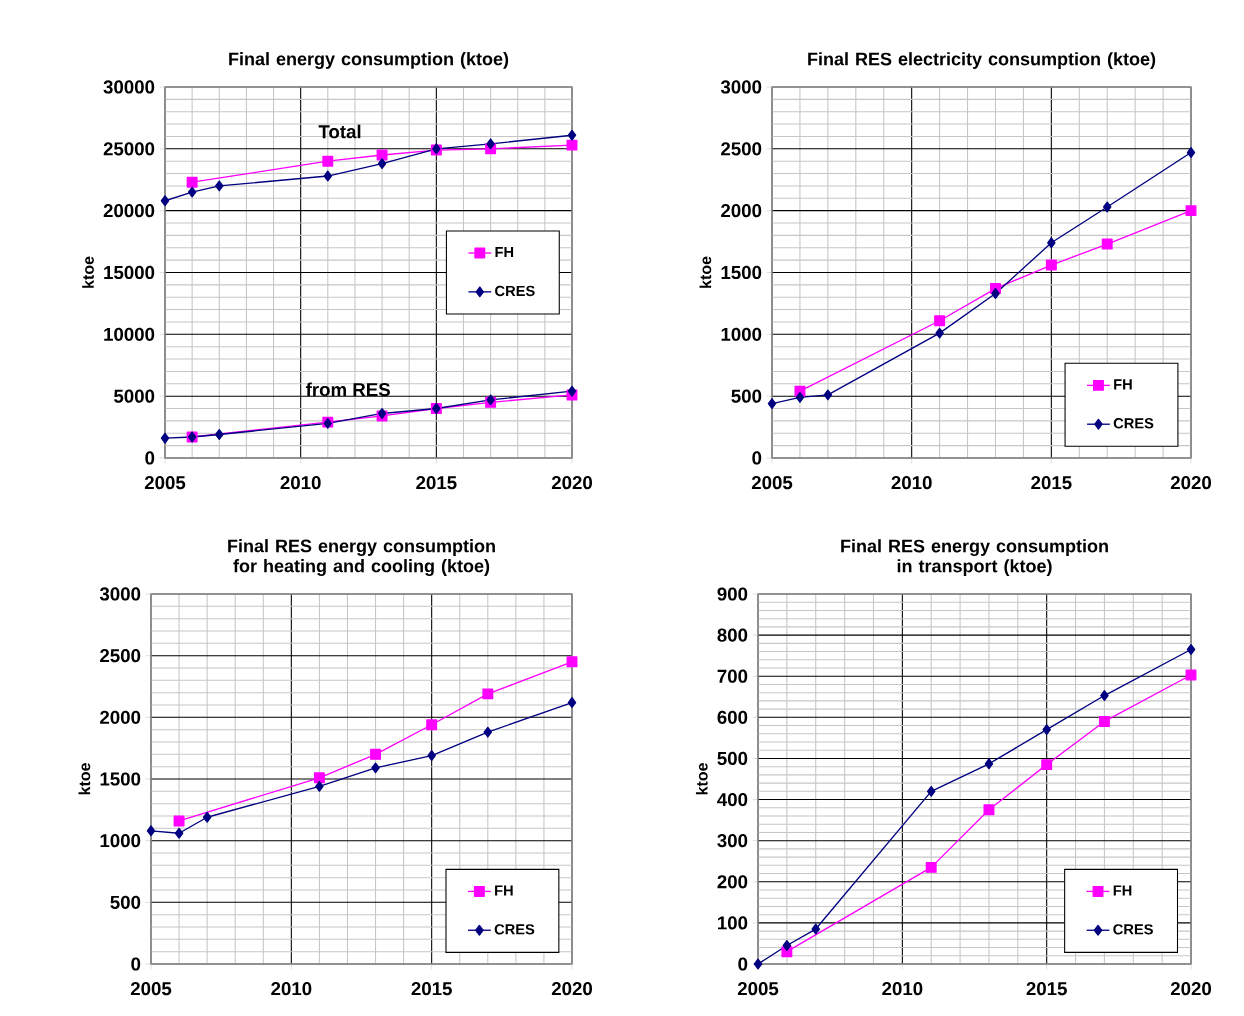 This screenshot has height=1016, width=1244. What do you see at coordinates (361, 557) in the screenshot?
I see `chart-title: Final RES energy consumption for heating and cooling (ktoe)` at bounding box center [361, 557].